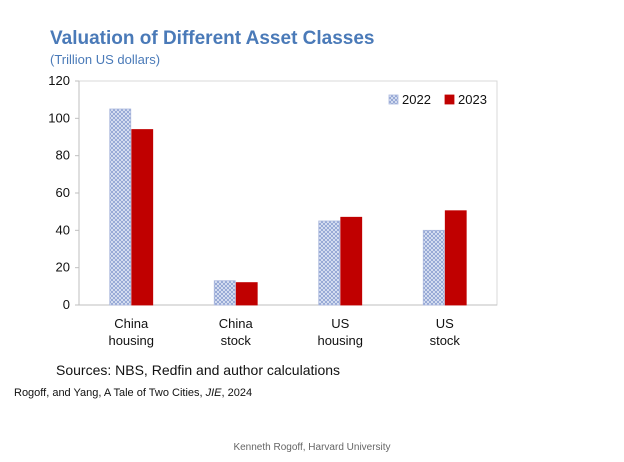 The height and width of the screenshot is (462, 624). I want to click on y-tick-label: 20, so click(63, 267).